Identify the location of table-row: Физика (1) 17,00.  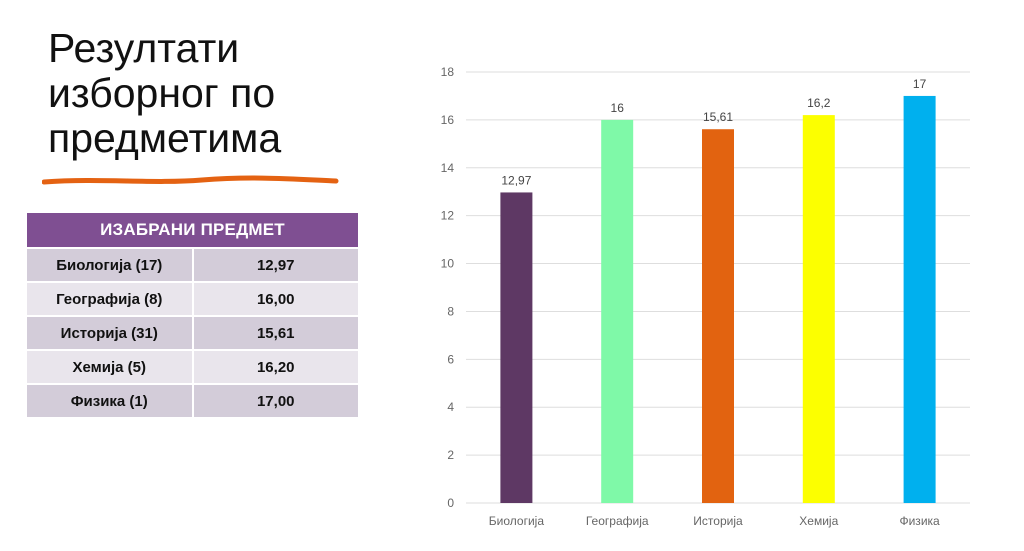
(192, 401).